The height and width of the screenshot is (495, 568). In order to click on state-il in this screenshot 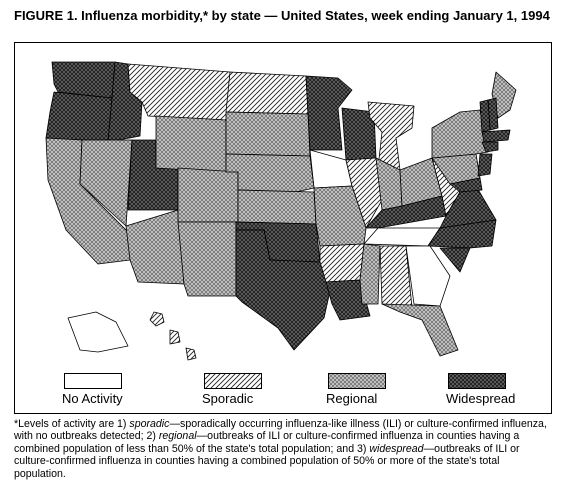, I will do `click(364, 193)`.